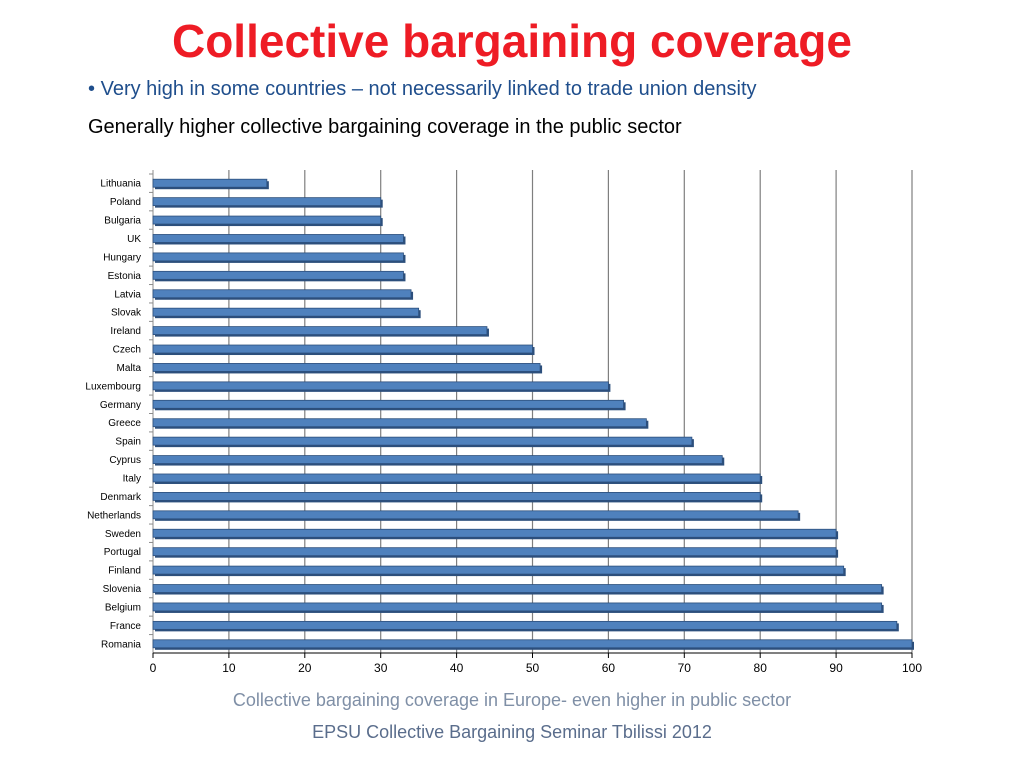 Image resolution: width=1024 pixels, height=768 pixels. Describe the element at coordinates (761, 668) in the screenshot. I see `x-tick-label: 80` at that location.